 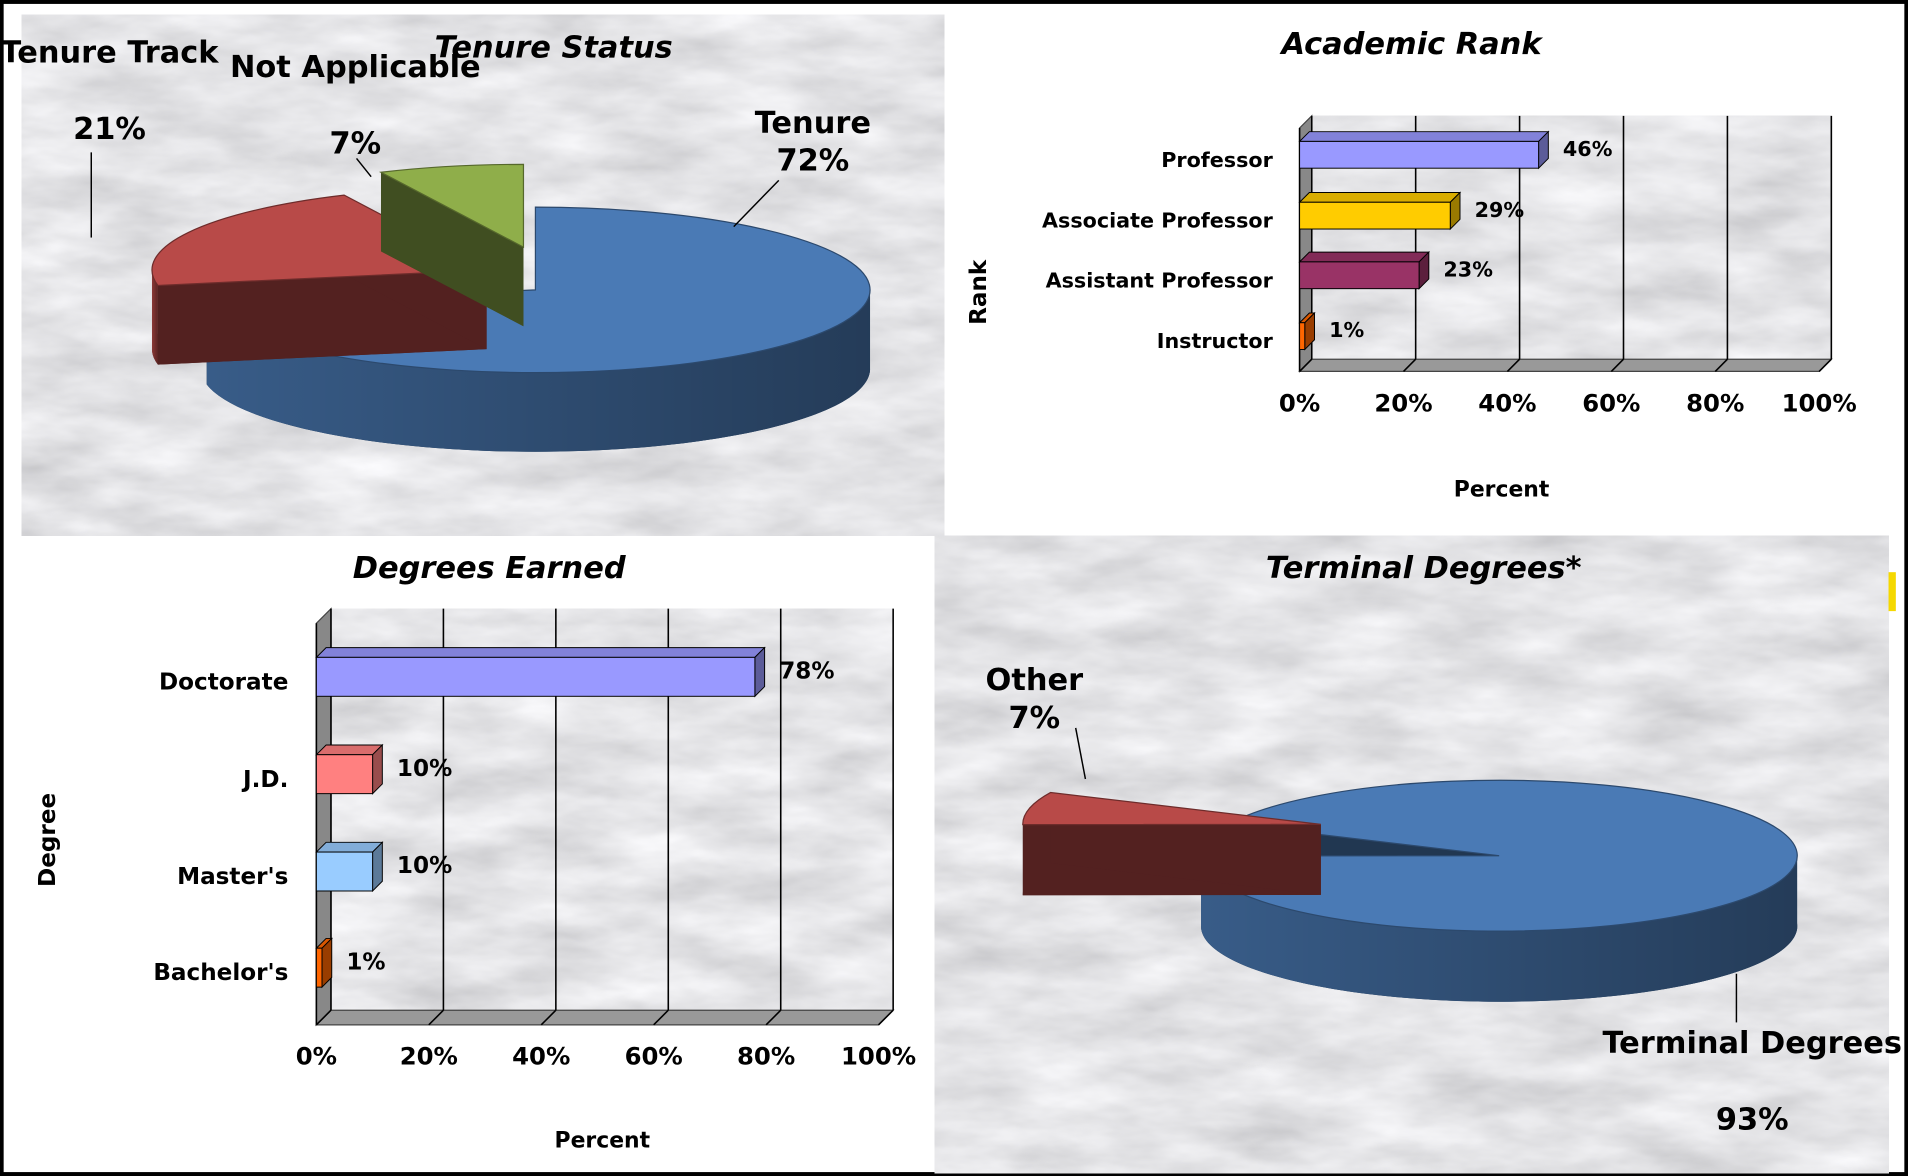 What do you see at coordinates (1034, 680) in the screenshot?
I see `slice-label: Other` at bounding box center [1034, 680].